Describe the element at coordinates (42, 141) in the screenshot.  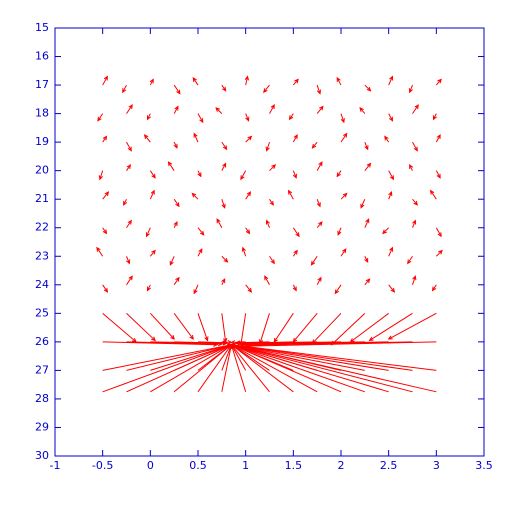
I see `y-tick-label: 19` at that location.